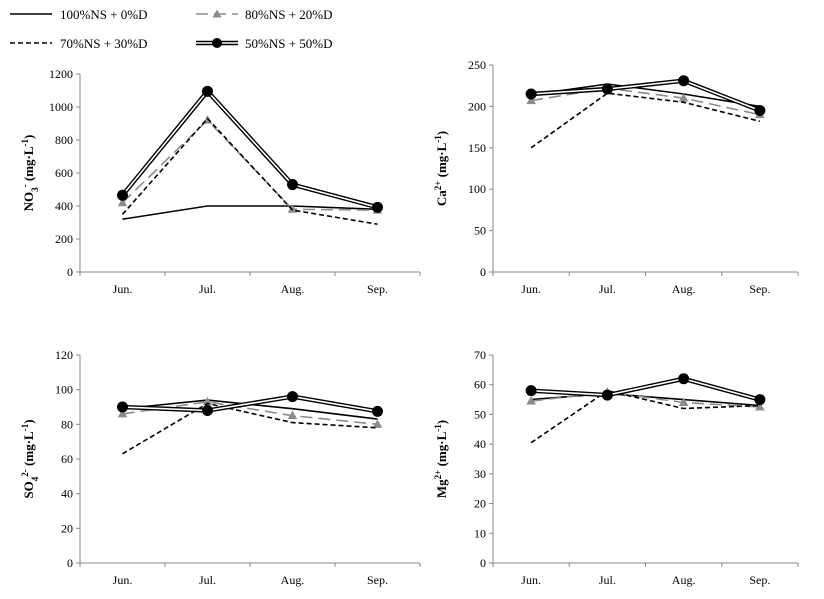  Describe the element at coordinates (104, 43) in the screenshot. I see `legend-label-70ns-30d: 70%NS + 30%D` at that location.